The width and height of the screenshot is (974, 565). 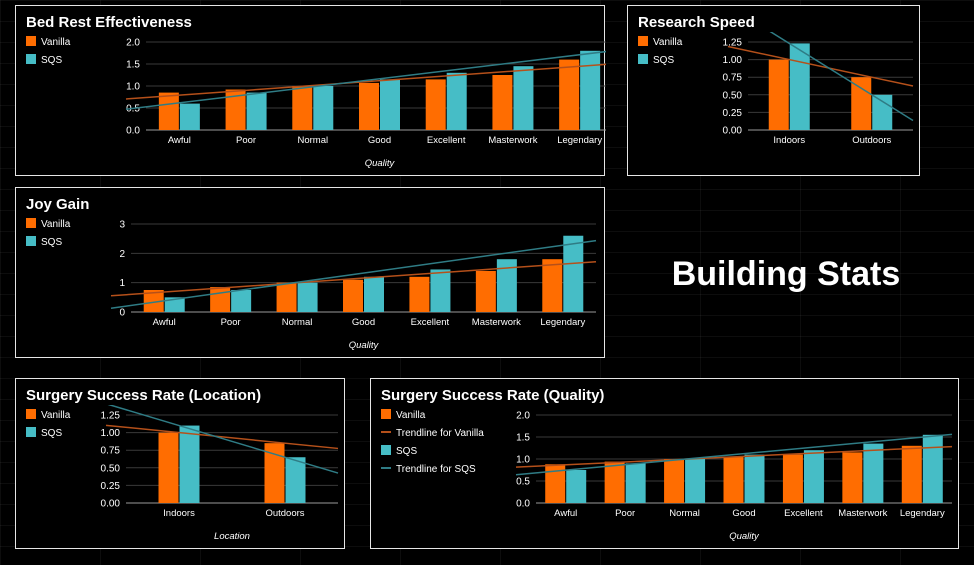 I want to click on bar-vanilla-outdoors, so click(x=861, y=103).